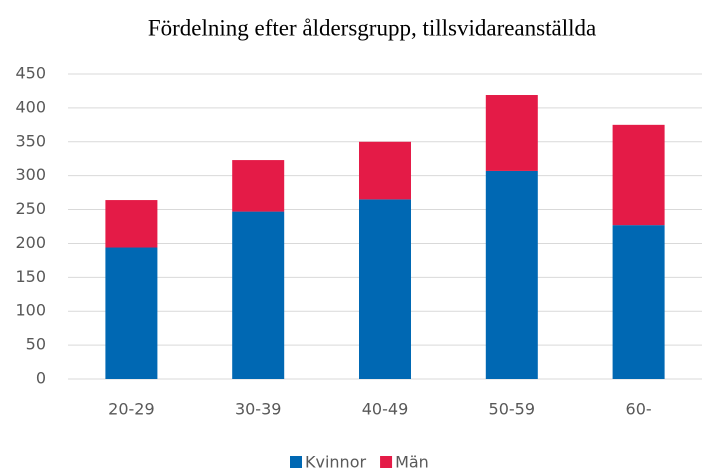  What do you see at coordinates (131, 409) in the screenshot?
I see `x-tick-label: 20-29` at bounding box center [131, 409].